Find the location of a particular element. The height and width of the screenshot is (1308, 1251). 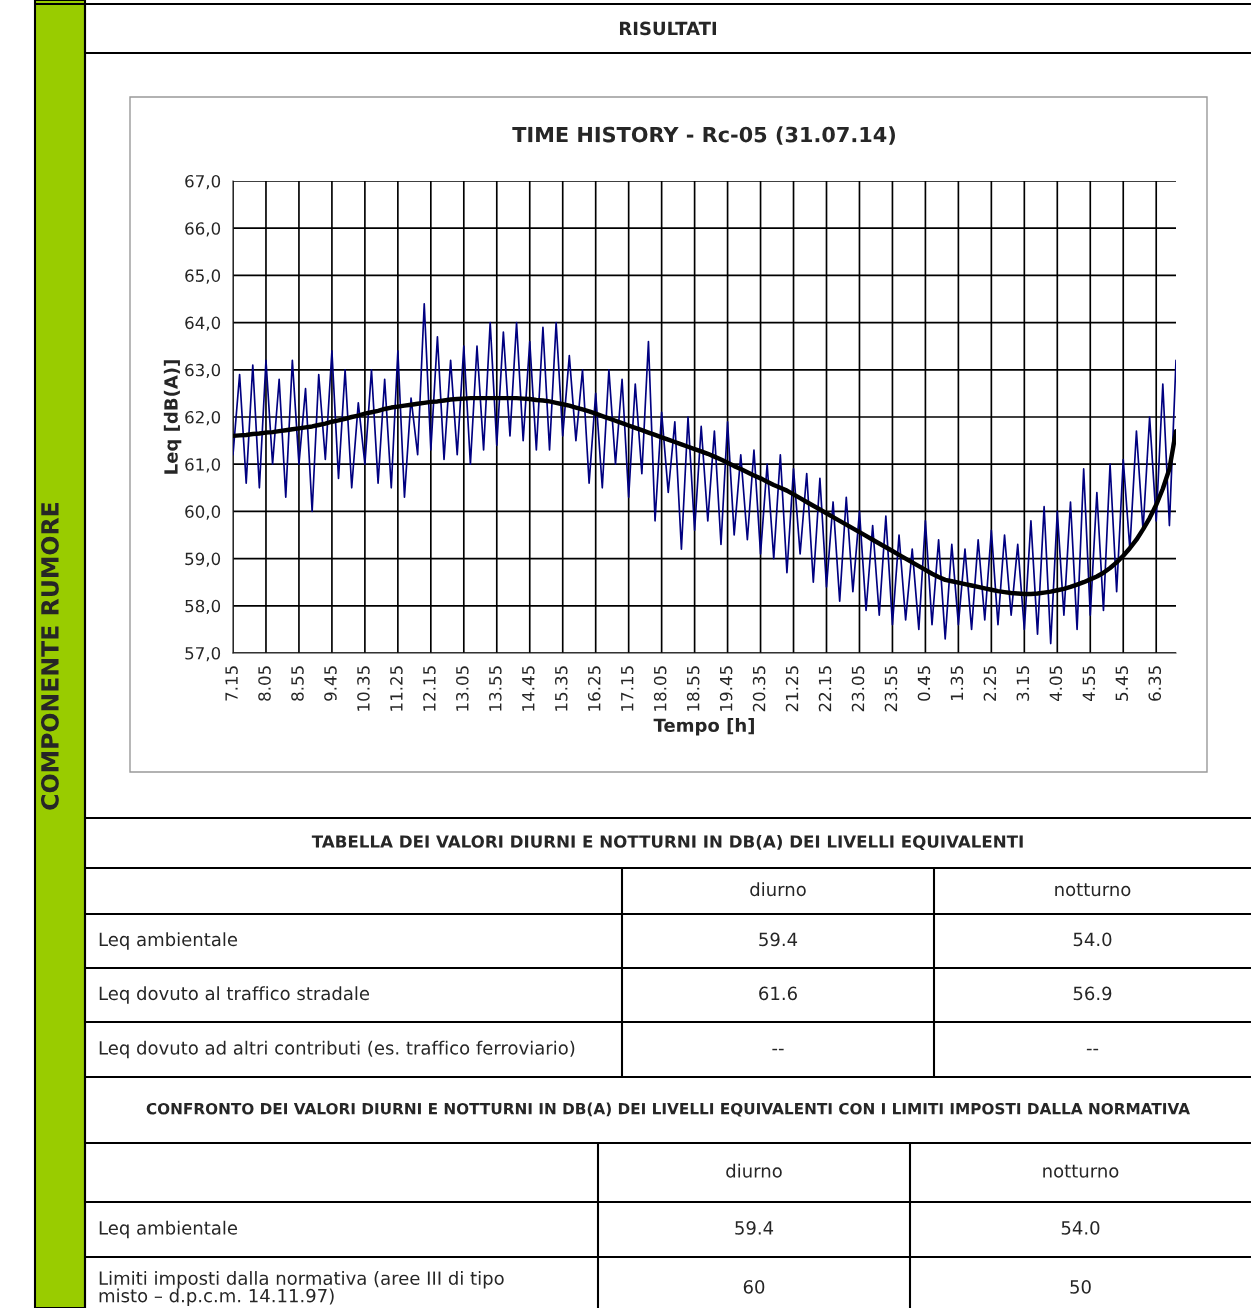

text: COMPONENTE RUMORE is located at coordinates (49, 656).